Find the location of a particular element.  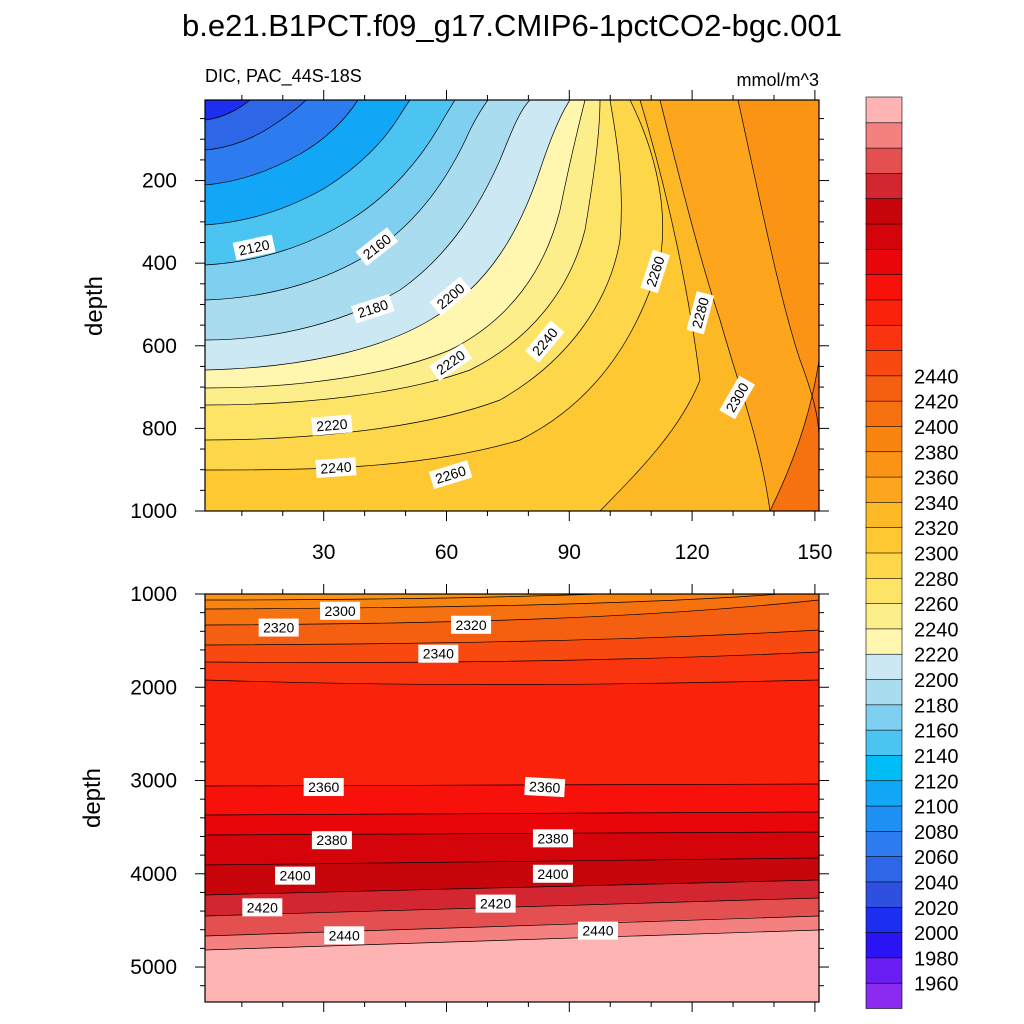

y-tick-label: 600 is located at coordinates (159, 346).